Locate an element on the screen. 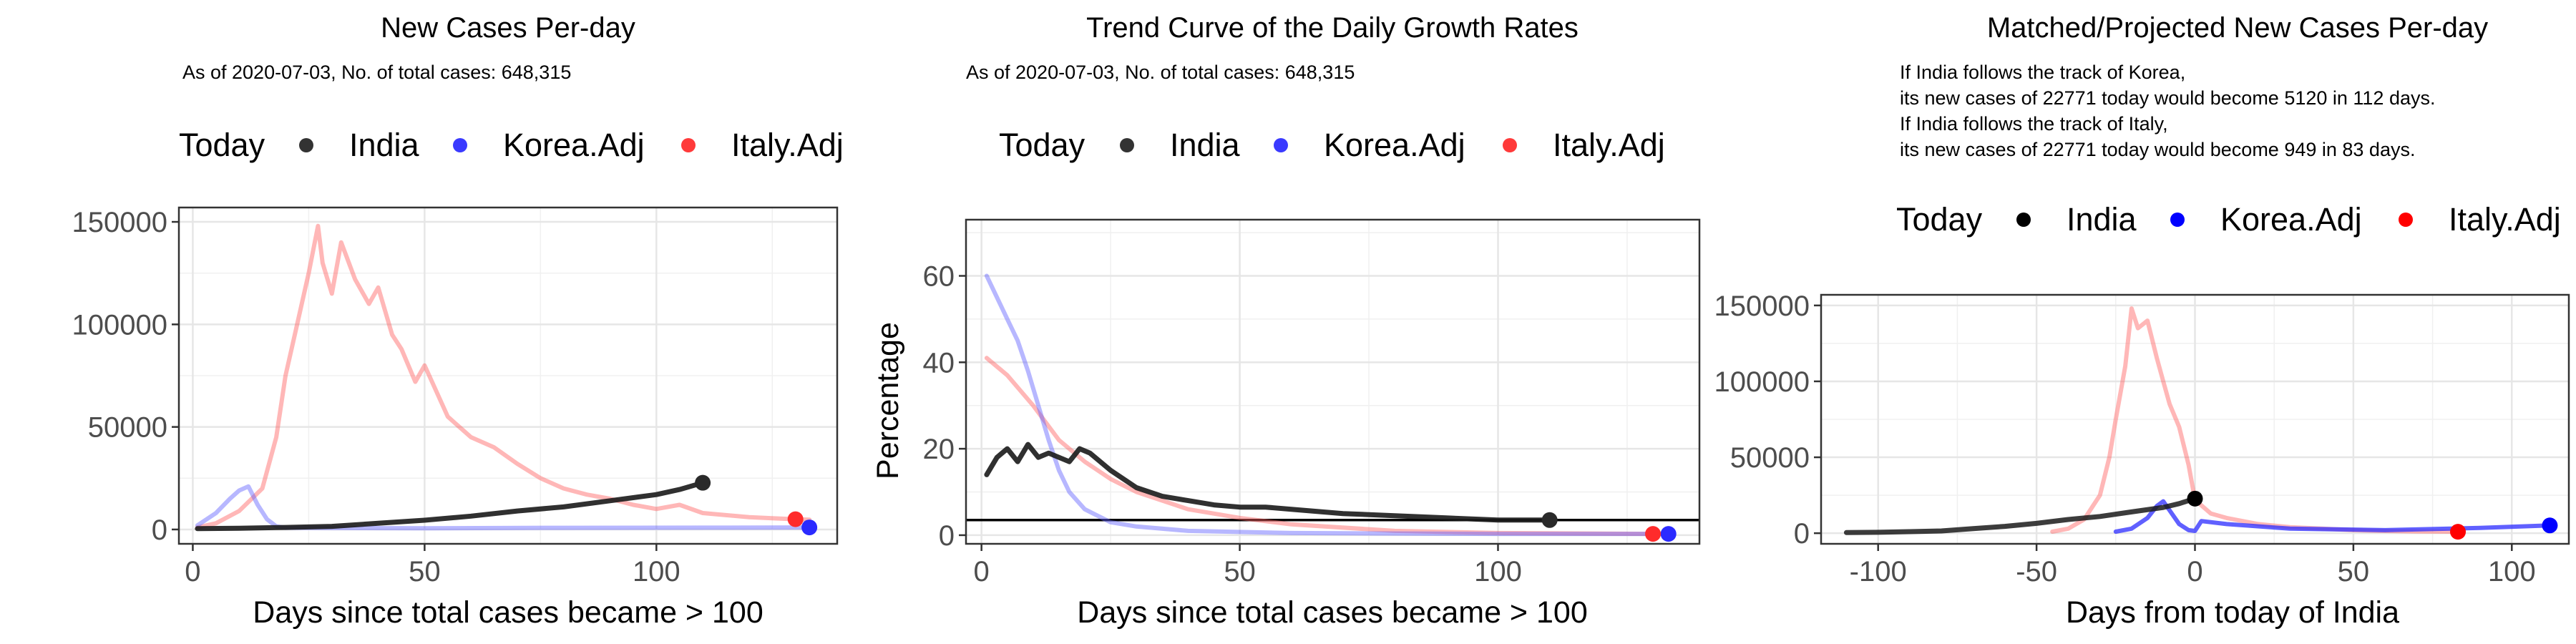 The width and height of the screenshot is (2576, 644). panel-3-legend: Today India Korea.Adj Italy.Adj is located at coordinates (2228, 219).